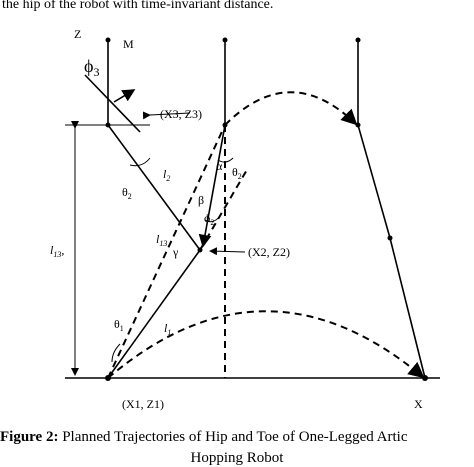 This screenshot has height=467, width=474. I want to click on x3z3-label: (X3, Z3), so click(181, 114).